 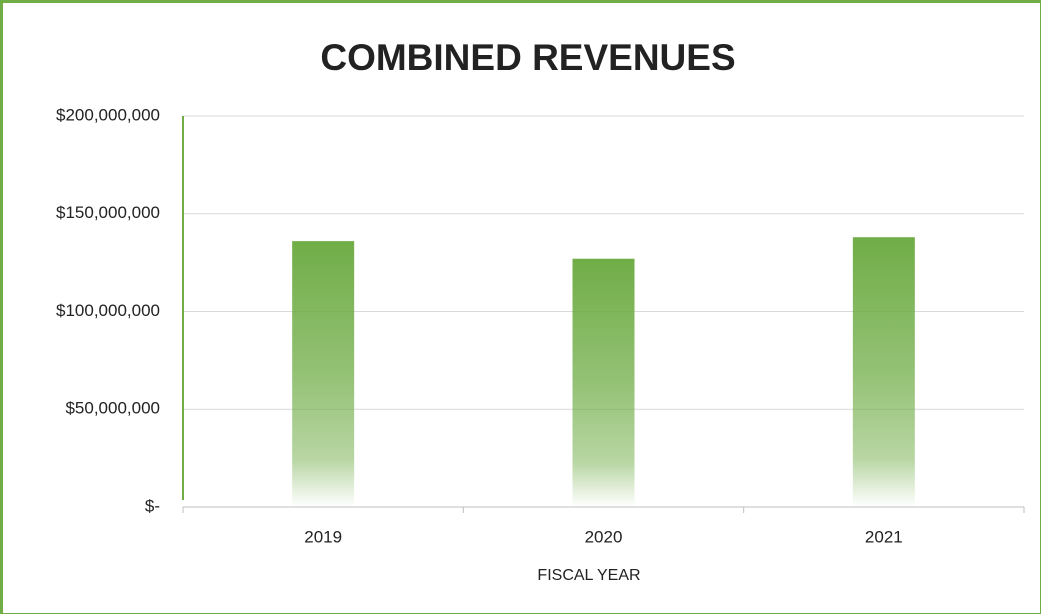 What do you see at coordinates (152, 505) in the screenshot?
I see `y-tick-label: $-` at bounding box center [152, 505].